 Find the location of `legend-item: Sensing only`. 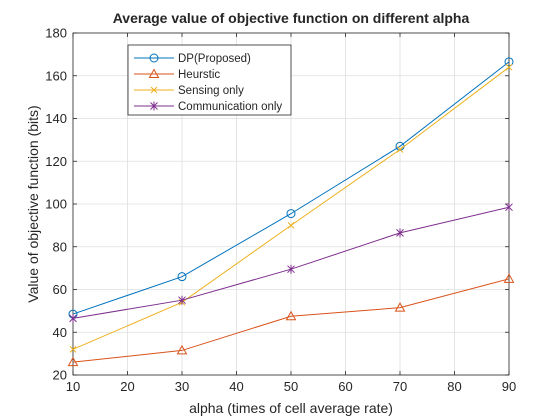

legend-item: Sensing only is located at coordinates (189, 91).